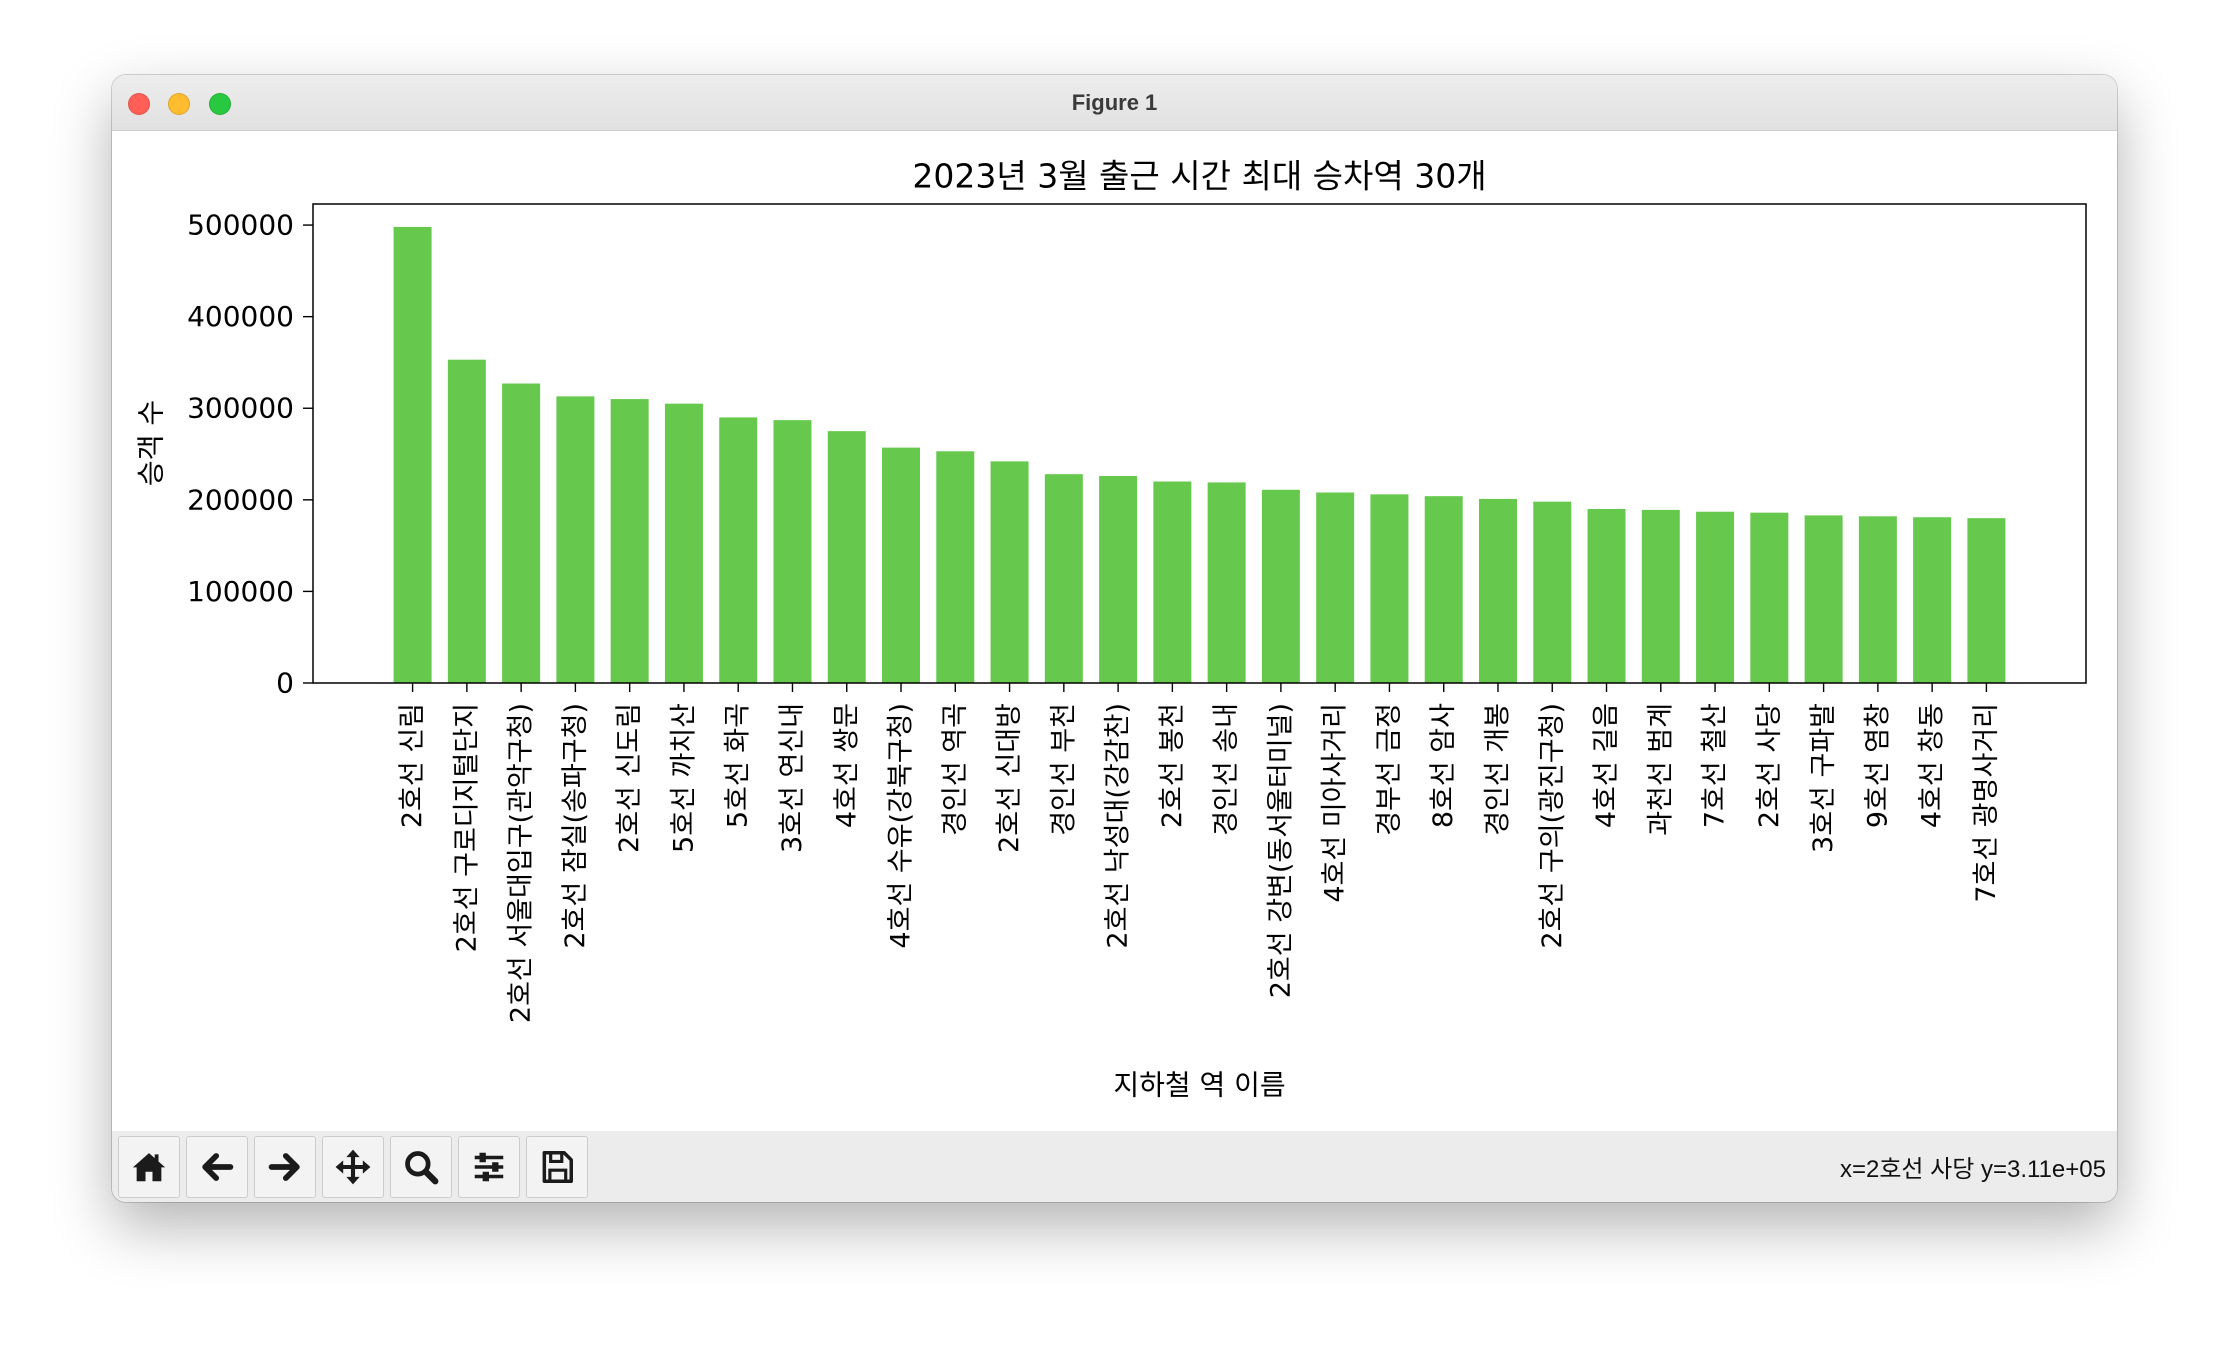 The height and width of the screenshot is (1352, 2224). What do you see at coordinates (1443, 765) in the screenshot?
I see `x-tick-label: 8호선 암사` at bounding box center [1443, 765].